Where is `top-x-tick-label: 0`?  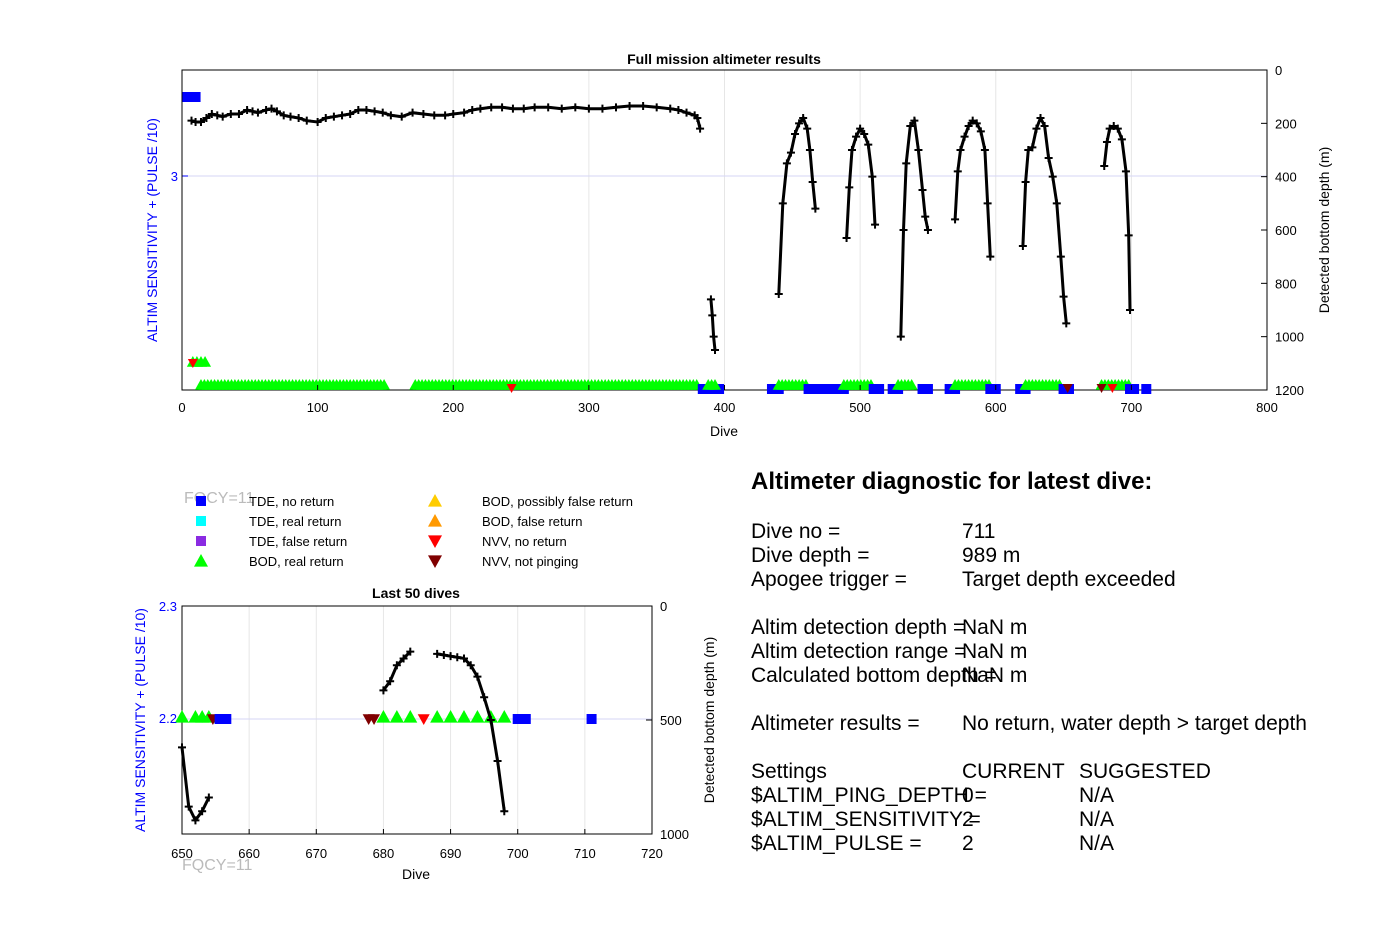 top-x-tick-label: 0 is located at coordinates (181, 407).